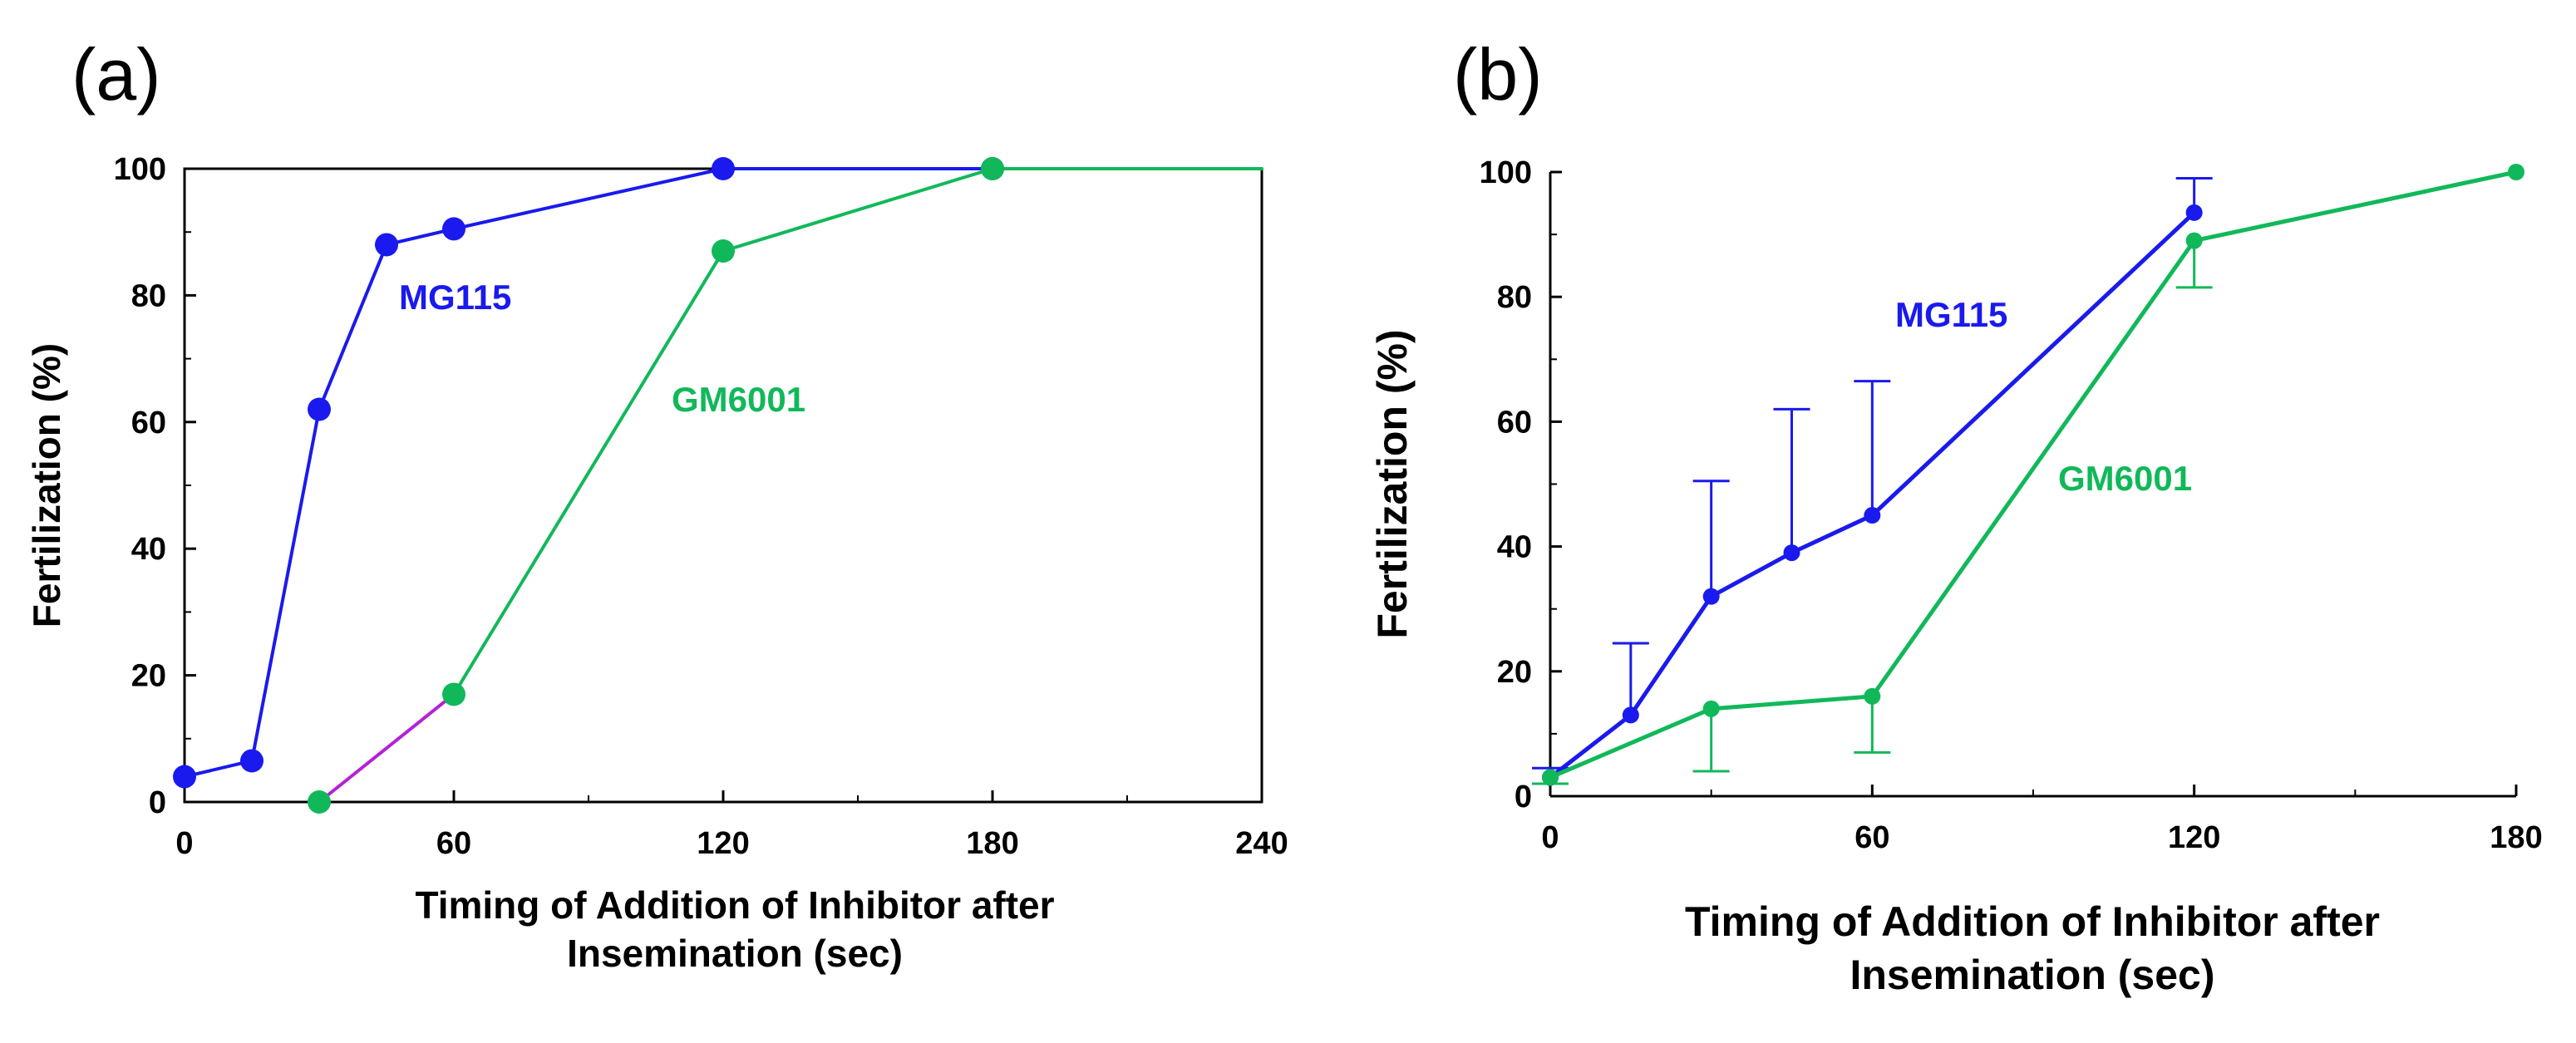 The height and width of the screenshot is (1043, 2576). I want to click on x-tick-label: 240, so click(1261, 843).